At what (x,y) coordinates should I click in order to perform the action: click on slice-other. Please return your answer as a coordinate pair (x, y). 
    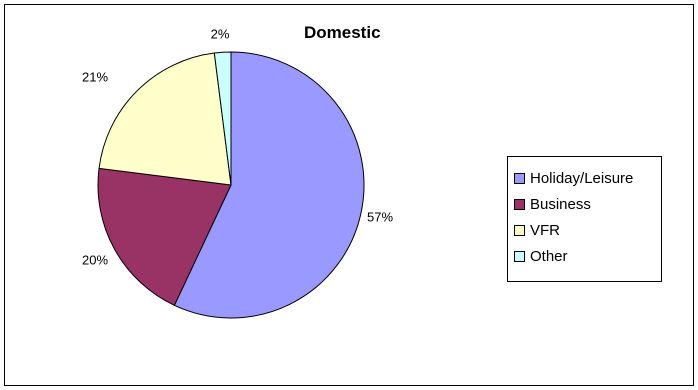
    Looking at the image, I should click on (222, 118).